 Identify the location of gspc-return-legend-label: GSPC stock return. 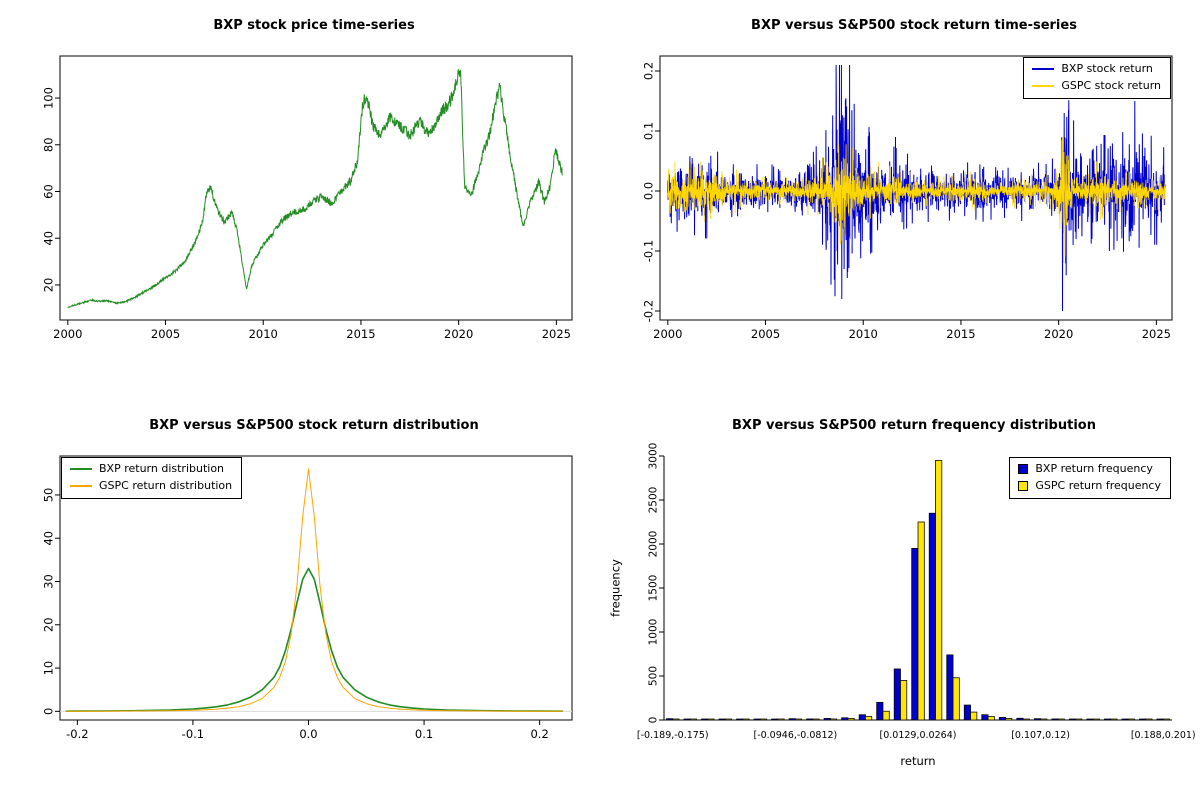
(1111, 85).